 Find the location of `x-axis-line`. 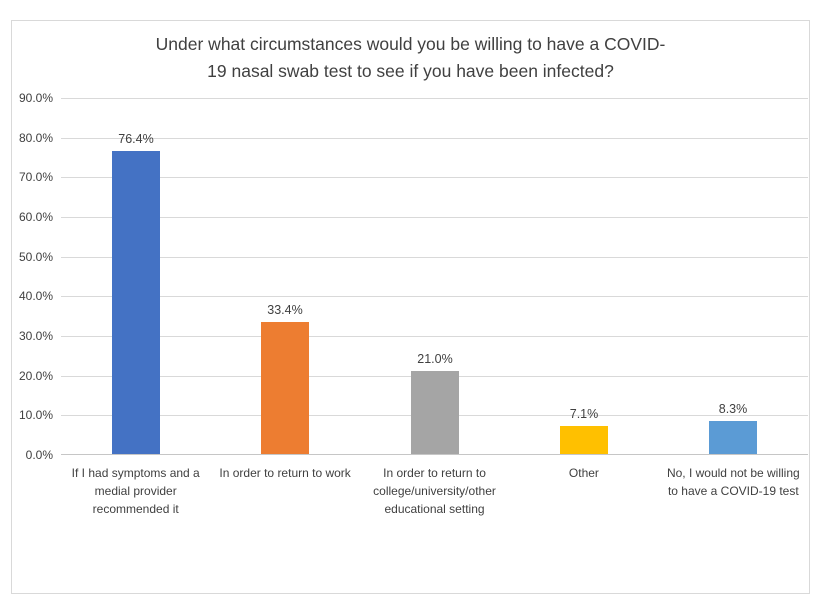

x-axis-line is located at coordinates (434, 454).